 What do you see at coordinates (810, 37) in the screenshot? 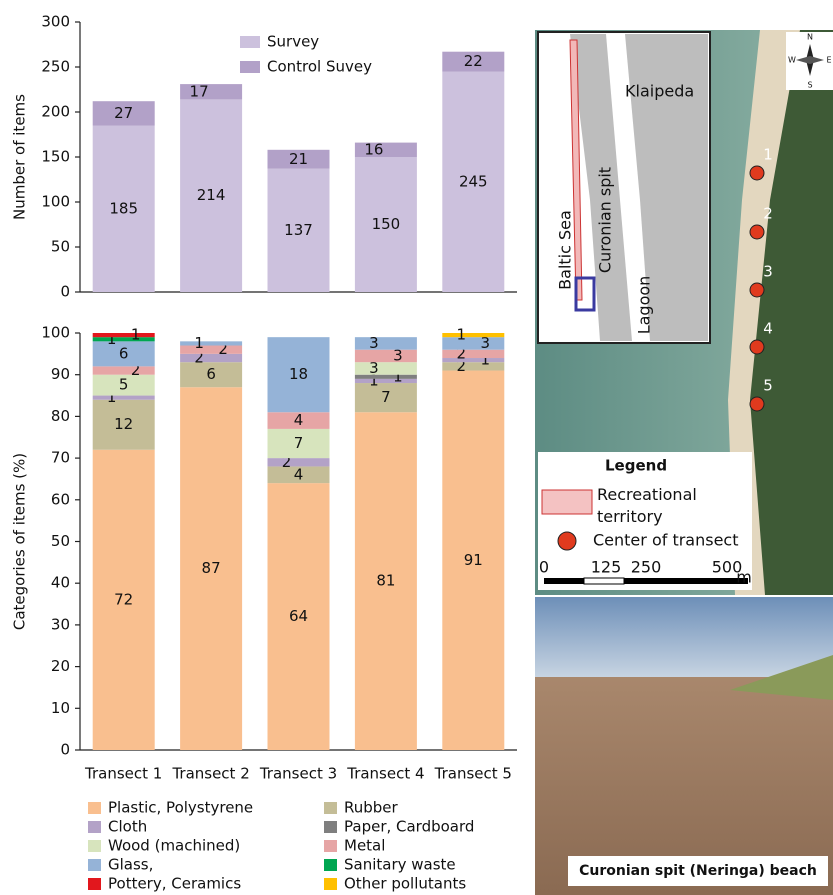
I see `compass-letter: N` at bounding box center [810, 37].